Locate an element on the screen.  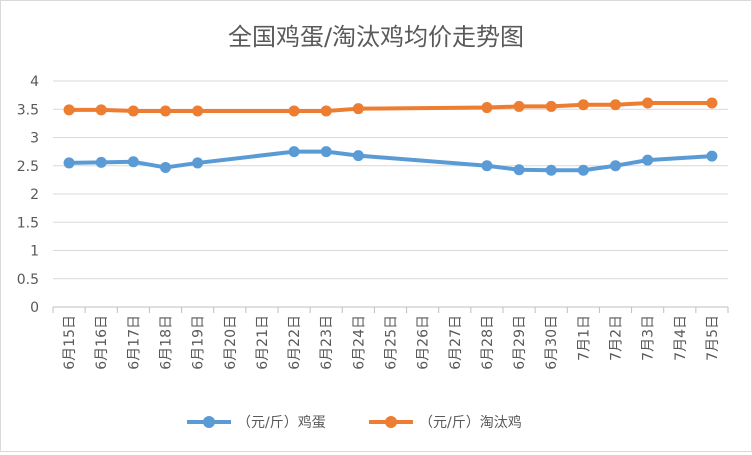
x-tick-label: 6月21日 is located at coordinates (263, 342).